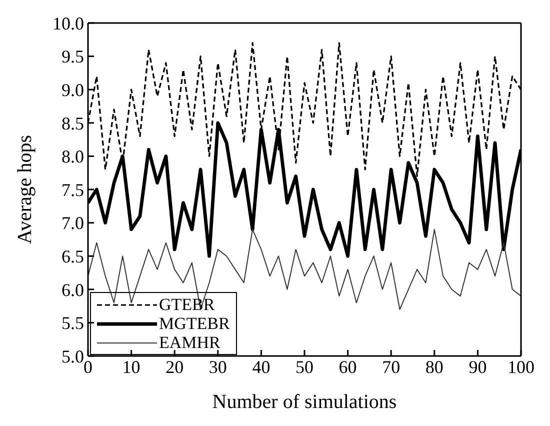 This screenshot has width=550, height=426. What do you see at coordinates (73, 223) in the screenshot?
I see `y-tick-label: 7.0` at bounding box center [73, 223].